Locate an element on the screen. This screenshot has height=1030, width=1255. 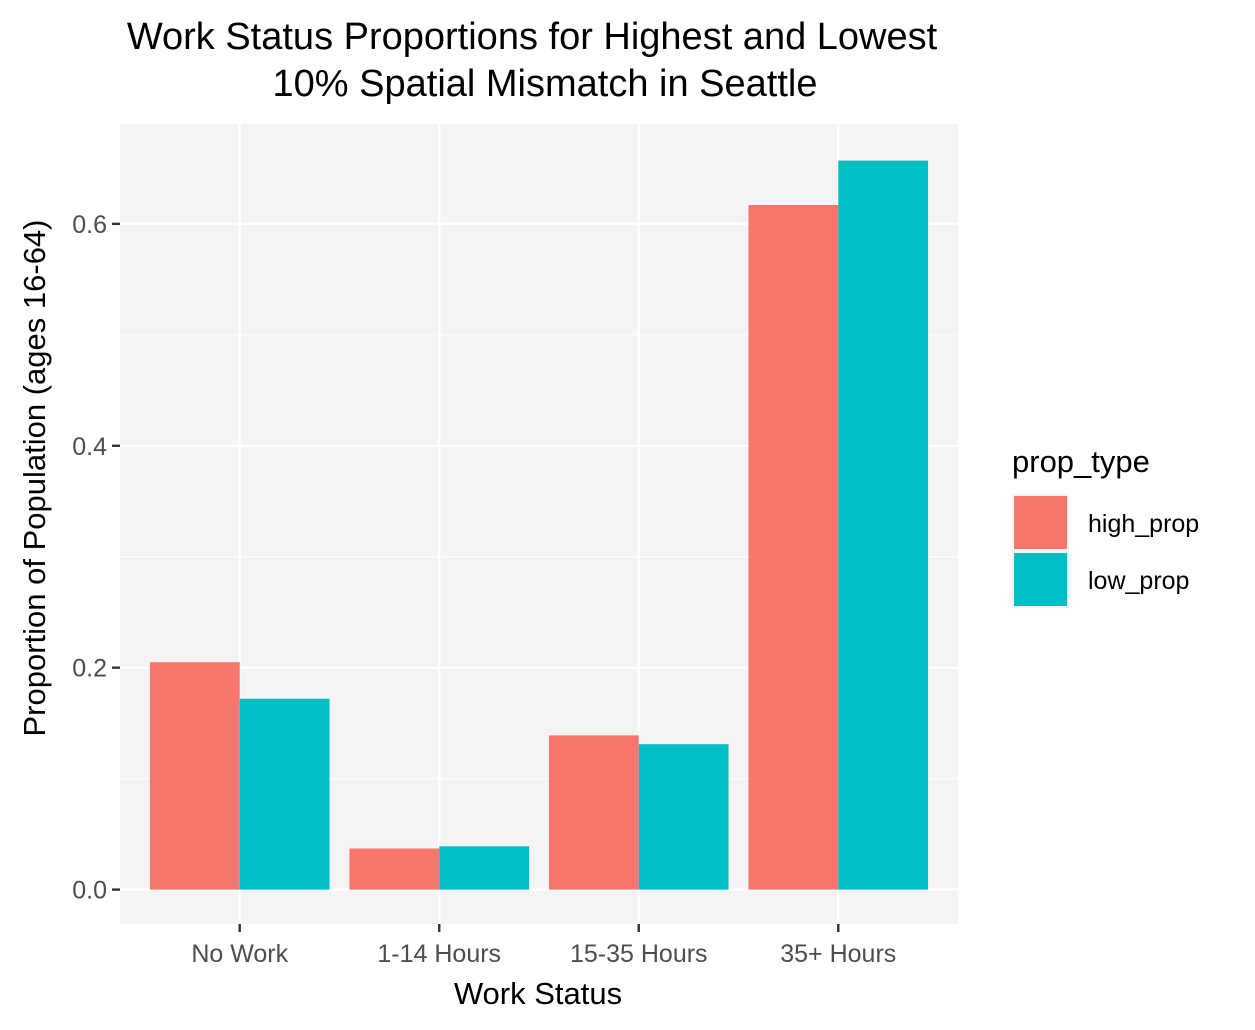
y-axis-title: Proportion of Population (ages 16-64) is located at coordinates (34, 478).